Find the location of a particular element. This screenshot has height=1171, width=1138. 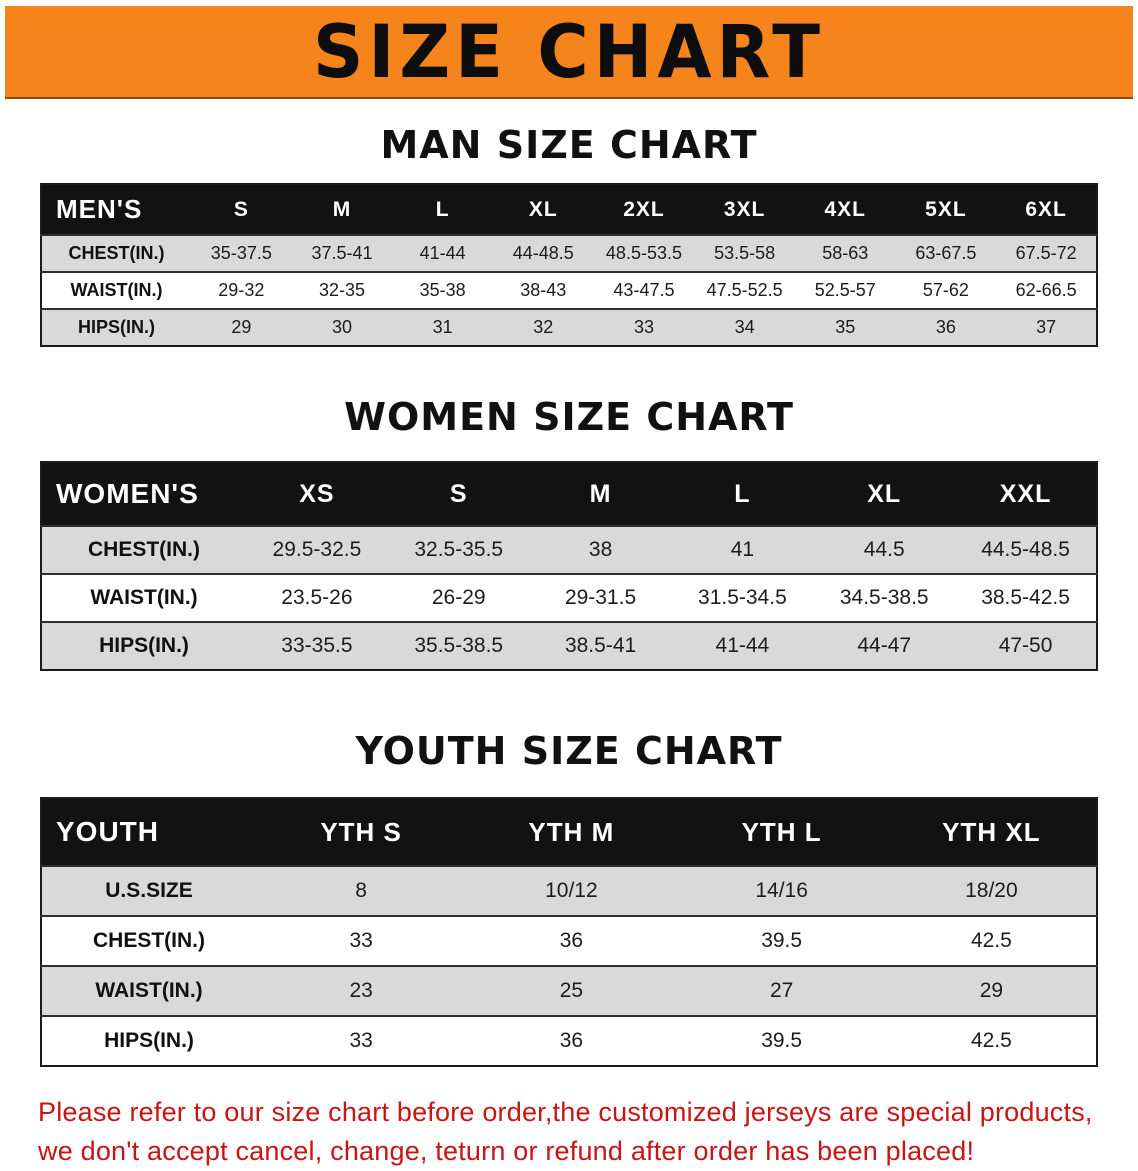

size-header-cell: YTH M is located at coordinates (571, 831).